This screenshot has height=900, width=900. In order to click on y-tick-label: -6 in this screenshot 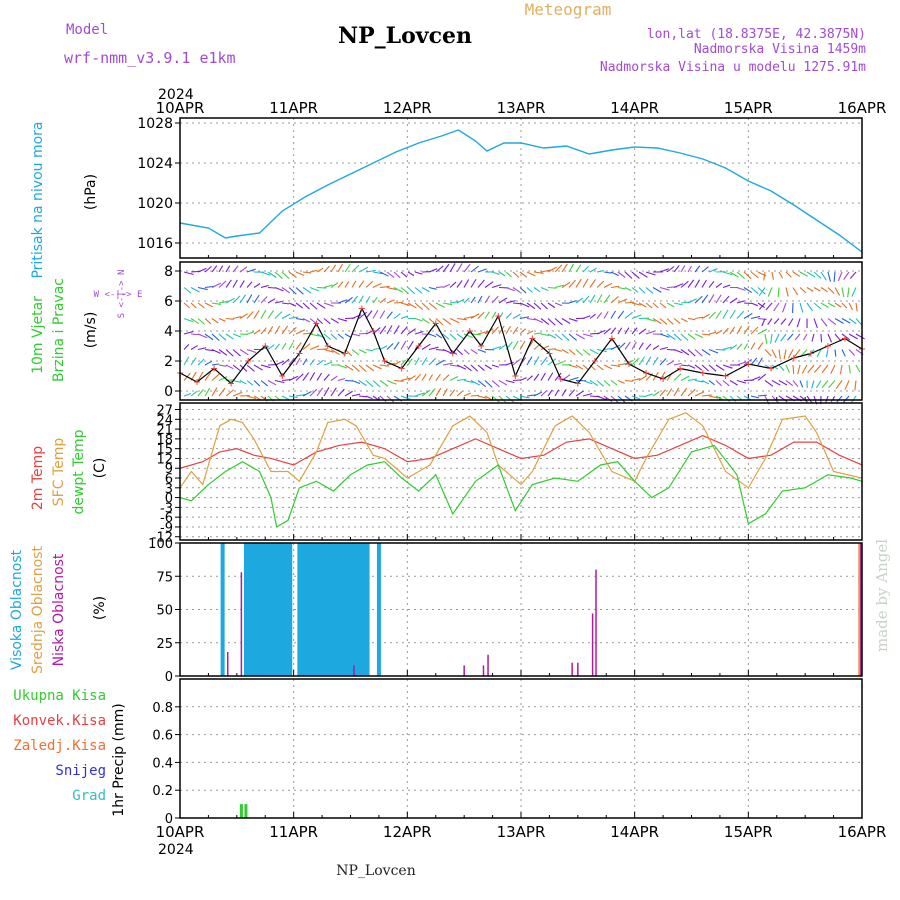, I will do `click(166, 518)`.